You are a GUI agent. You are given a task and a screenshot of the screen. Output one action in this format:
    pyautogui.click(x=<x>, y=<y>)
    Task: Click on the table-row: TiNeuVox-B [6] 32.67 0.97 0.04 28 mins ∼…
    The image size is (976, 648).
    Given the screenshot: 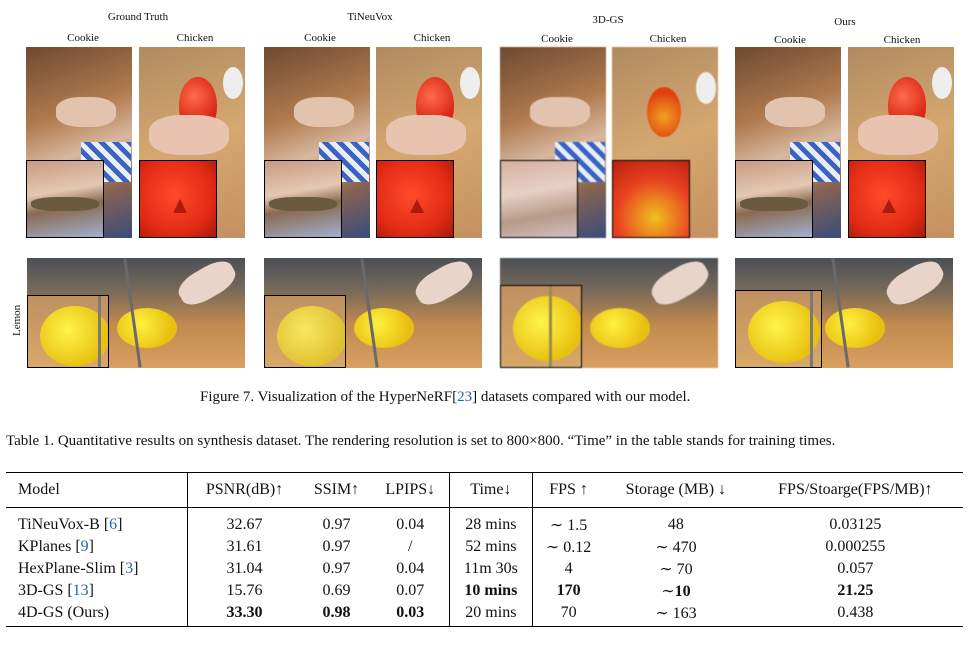 What is the action you would take?
    pyautogui.click(x=484, y=521)
    